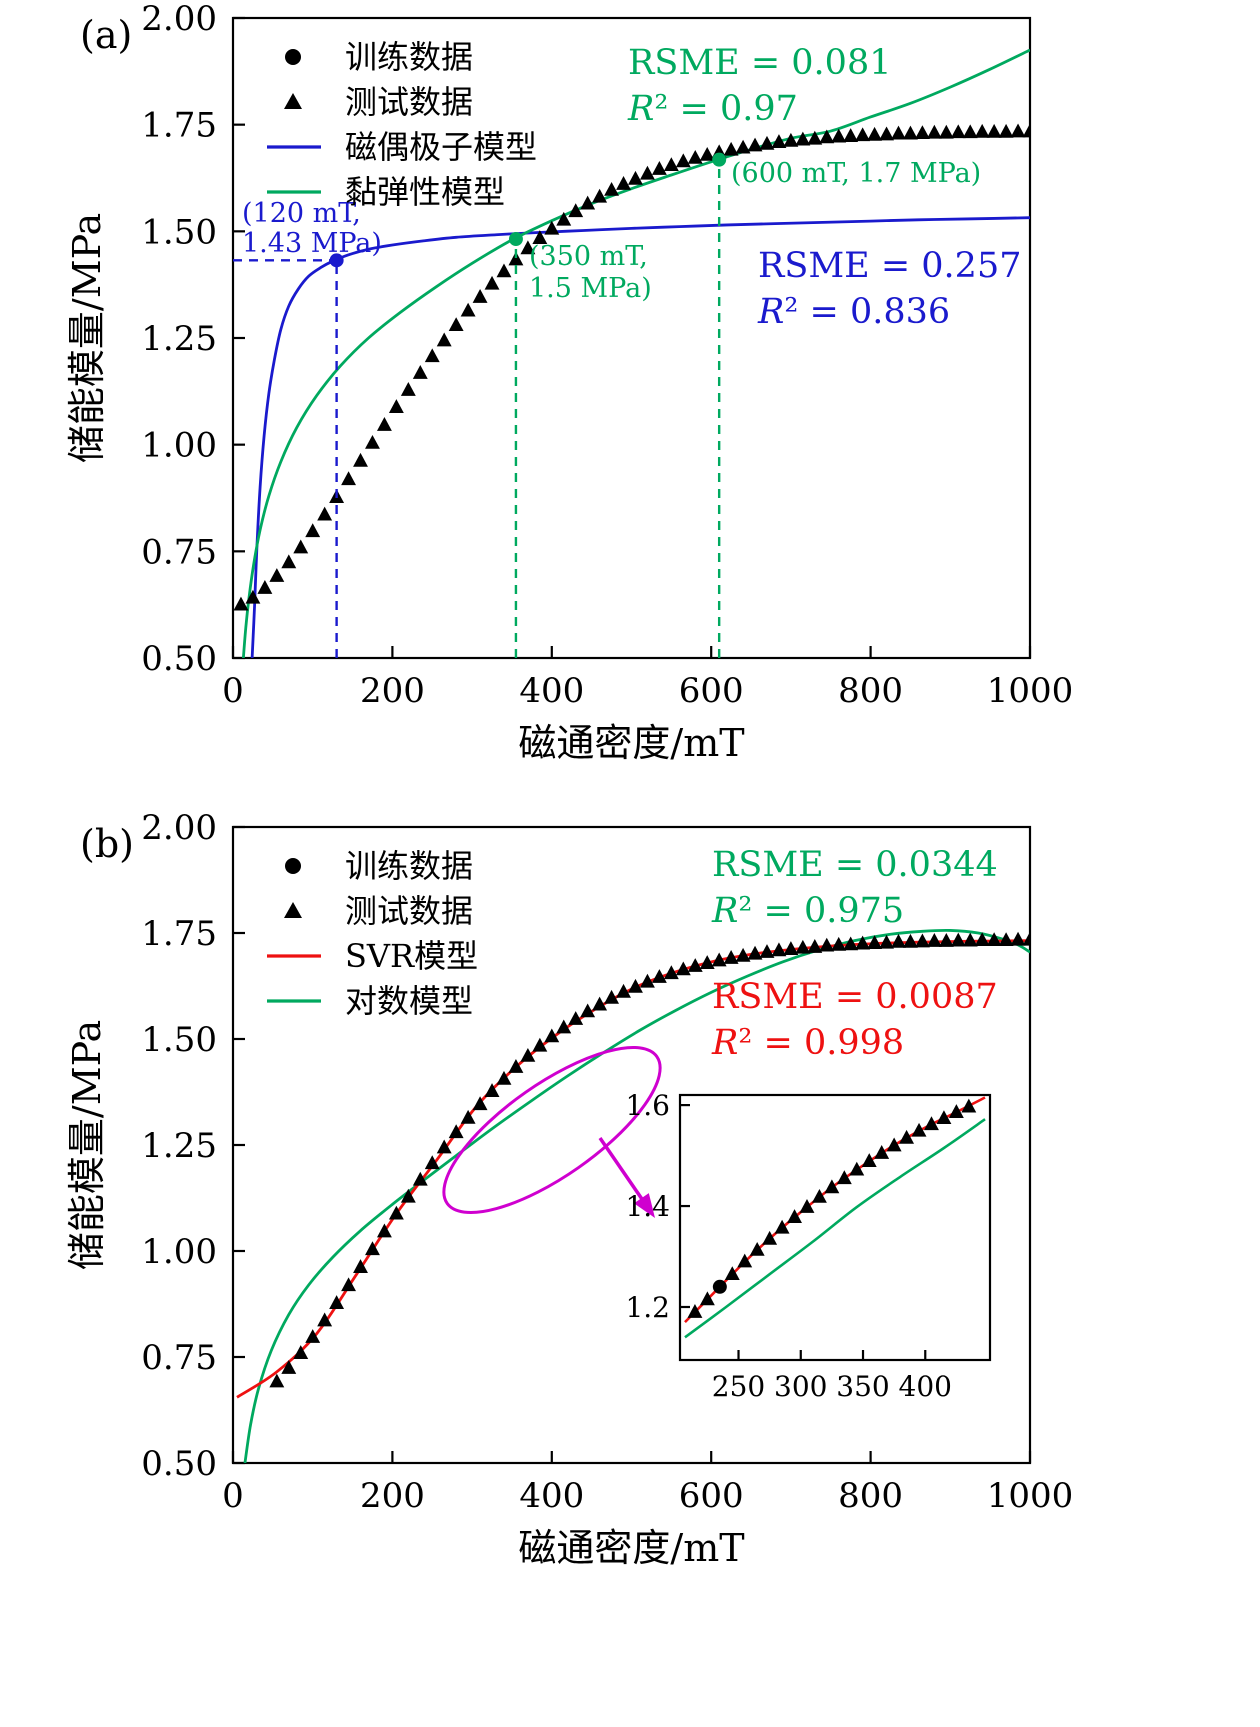 The image size is (1260, 1727). Describe the element at coordinates (411, 956) in the screenshot. I see `legend-label: SVR模型` at that location.